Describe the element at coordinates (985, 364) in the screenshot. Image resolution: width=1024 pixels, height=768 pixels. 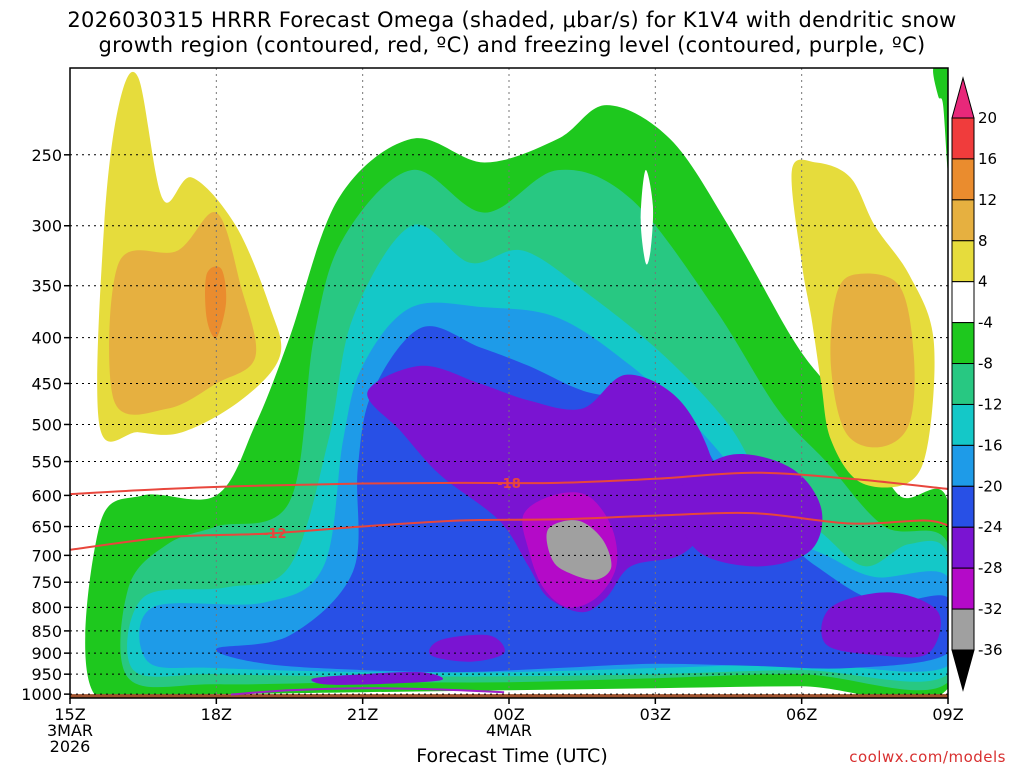
I see `colorbar-label: -8` at that location.